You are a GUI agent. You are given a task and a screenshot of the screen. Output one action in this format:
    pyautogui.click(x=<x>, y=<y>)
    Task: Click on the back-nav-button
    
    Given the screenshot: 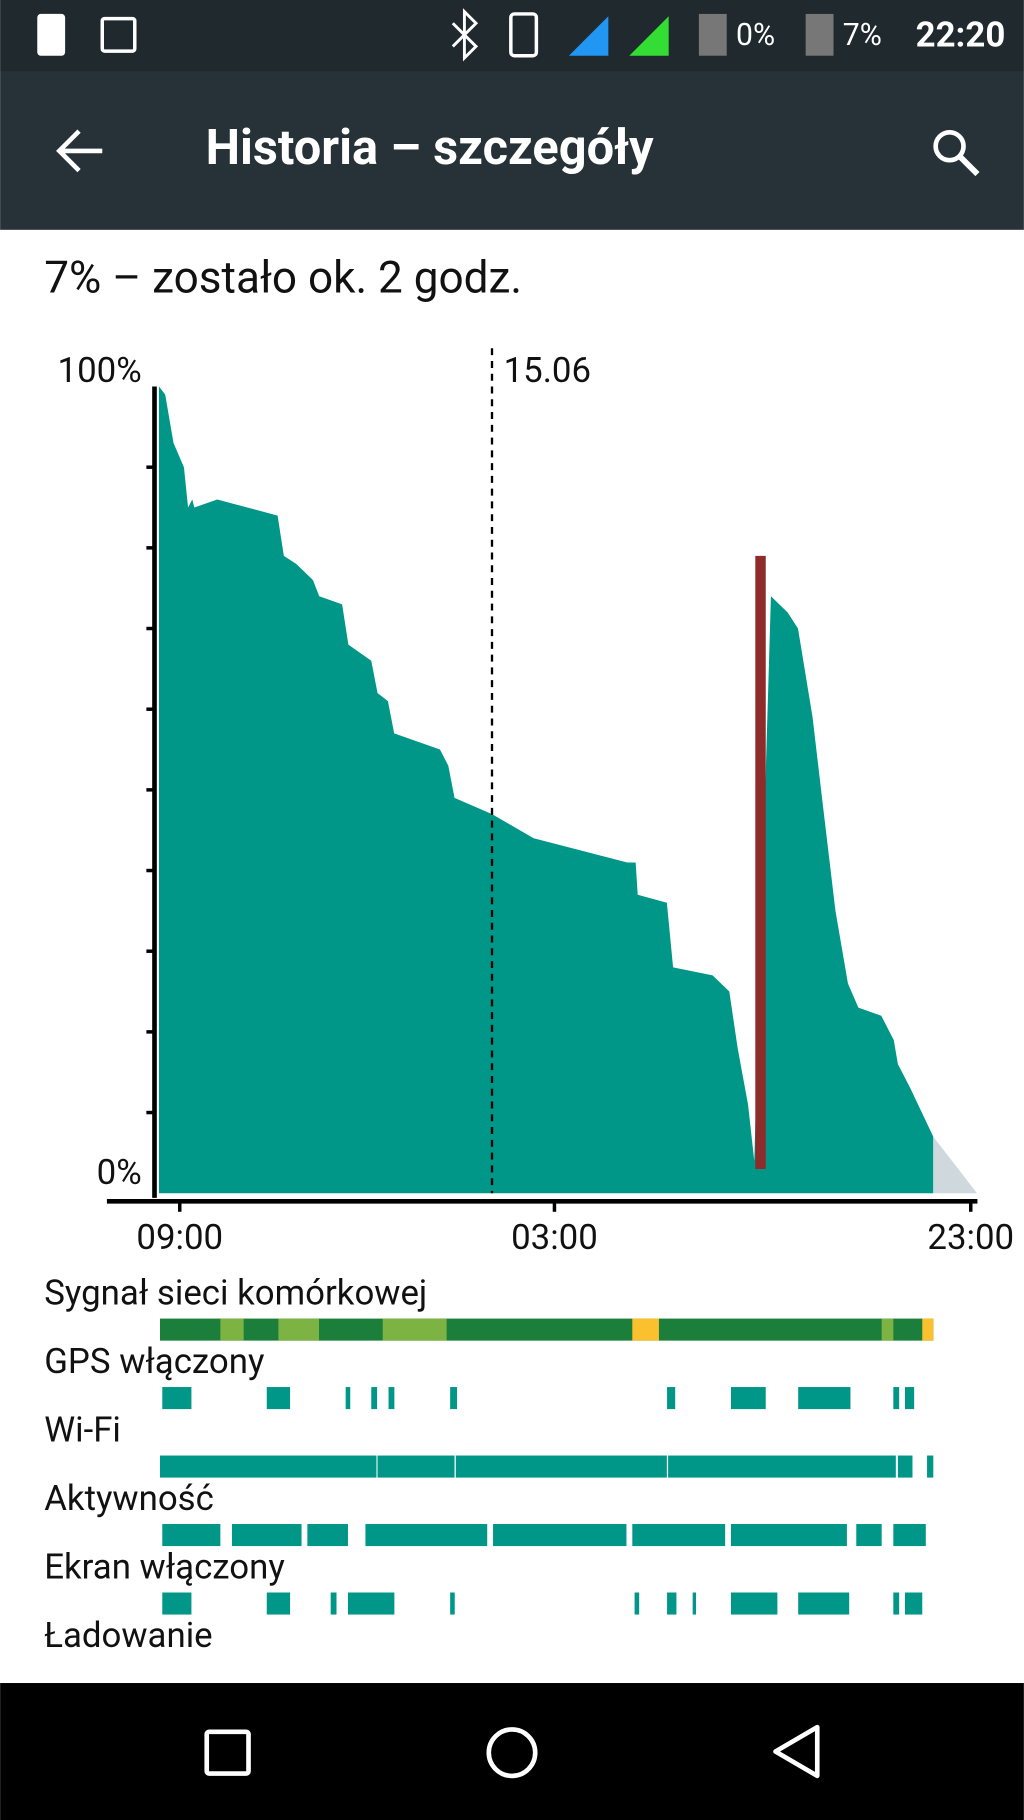 What is the action you would take?
    pyautogui.click(x=796, y=1751)
    